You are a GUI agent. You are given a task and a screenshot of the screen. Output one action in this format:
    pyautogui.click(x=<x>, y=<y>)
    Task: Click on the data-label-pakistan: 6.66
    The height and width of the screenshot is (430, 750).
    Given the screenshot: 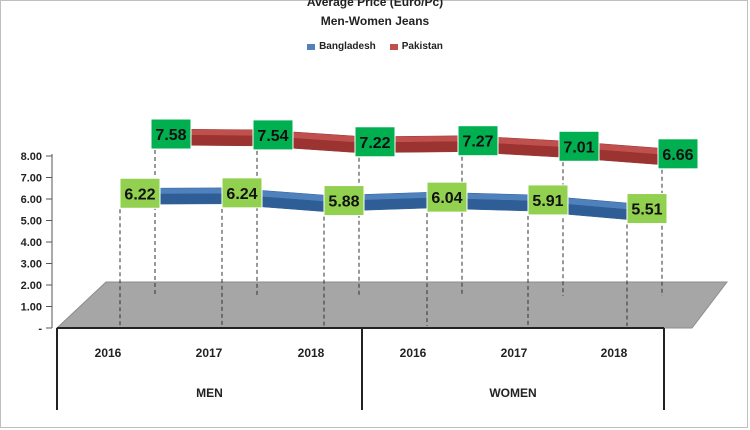 What is the action you would take?
    pyautogui.click(x=677, y=155)
    